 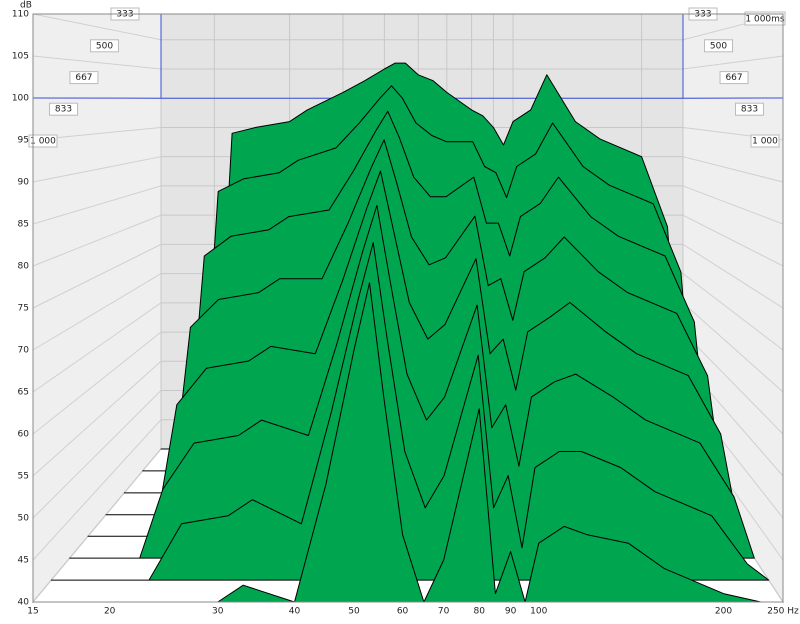 I want to click on y-tick-label: 95, so click(x=23, y=141).